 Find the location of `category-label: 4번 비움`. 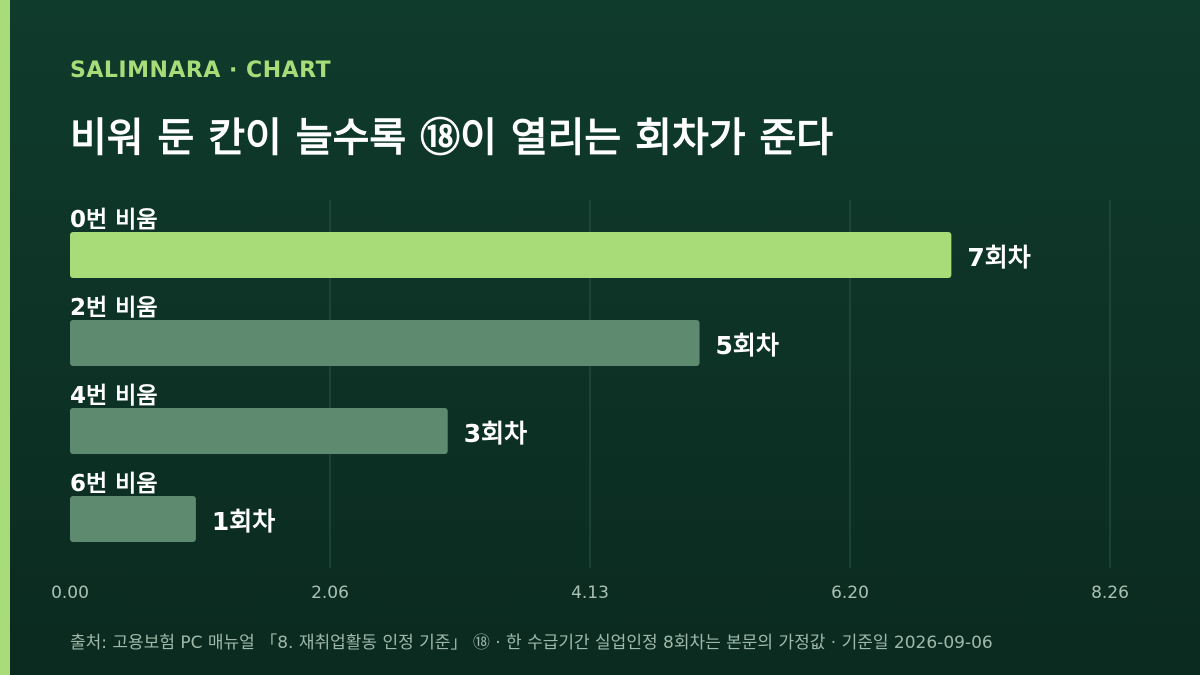

category-label: 4번 비움 is located at coordinates (114, 396).